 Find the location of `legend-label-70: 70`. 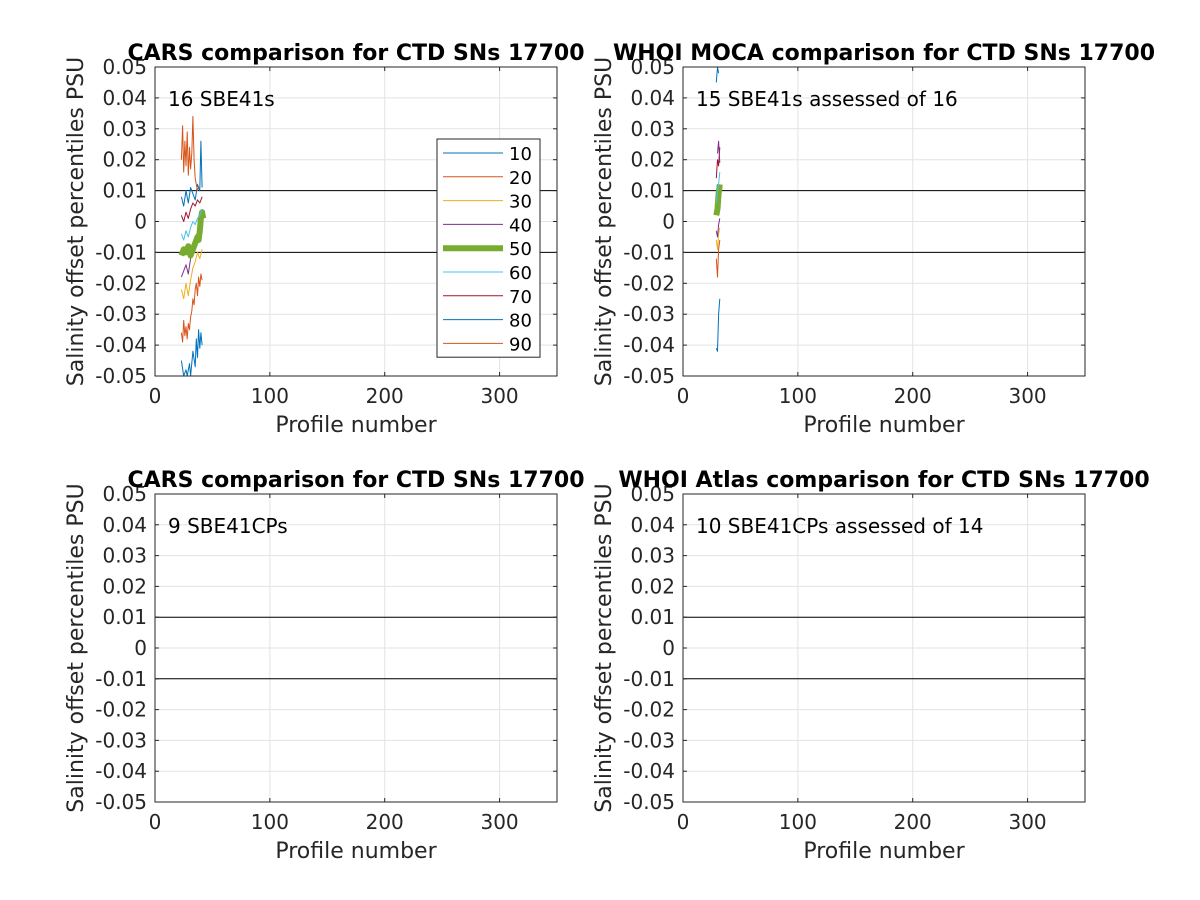

legend-label-70: 70 is located at coordinates (520, 297).